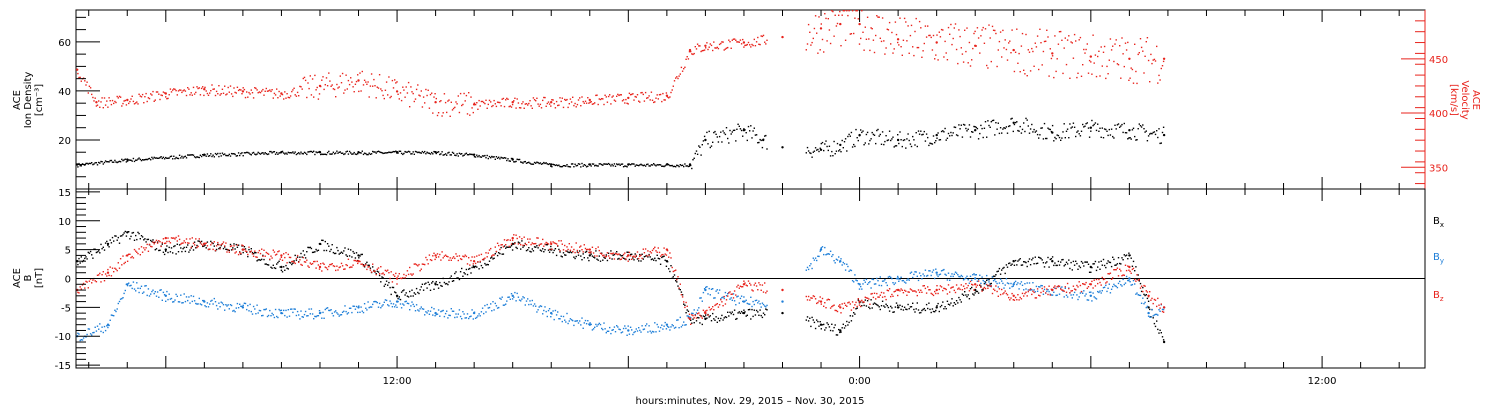 The image size is (1500, 410). What do you see at coordinates (127, 159) in the screenshot?
I see `density-data-point` at bounding box center [127, 159].